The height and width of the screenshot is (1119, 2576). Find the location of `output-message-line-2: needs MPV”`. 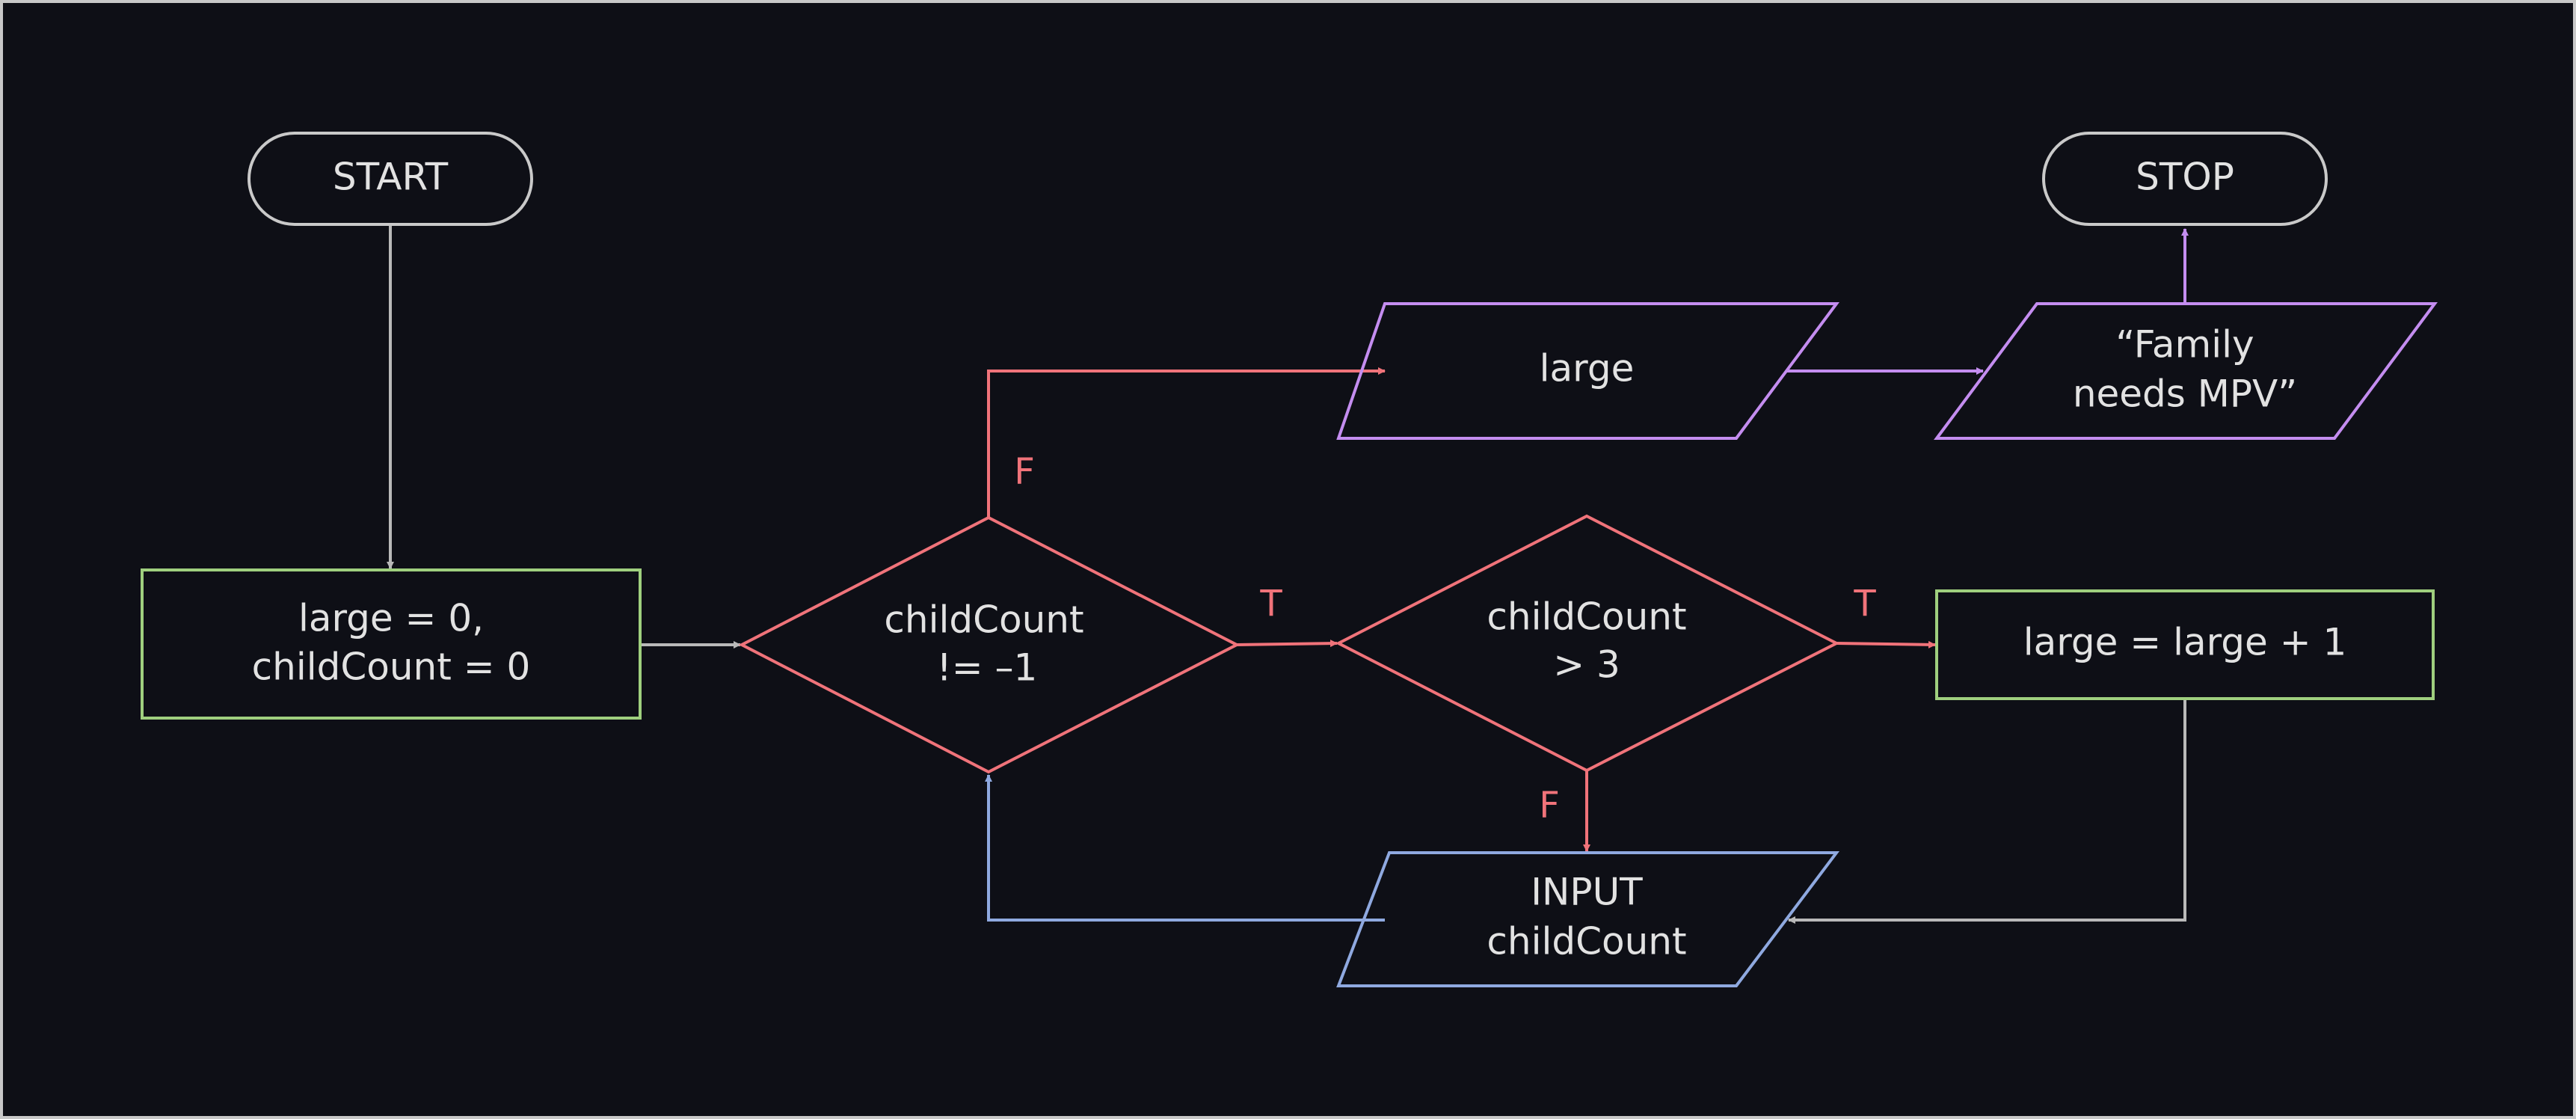

output-message-line-2: needs MPV” is located at coordinates (2185, 394).